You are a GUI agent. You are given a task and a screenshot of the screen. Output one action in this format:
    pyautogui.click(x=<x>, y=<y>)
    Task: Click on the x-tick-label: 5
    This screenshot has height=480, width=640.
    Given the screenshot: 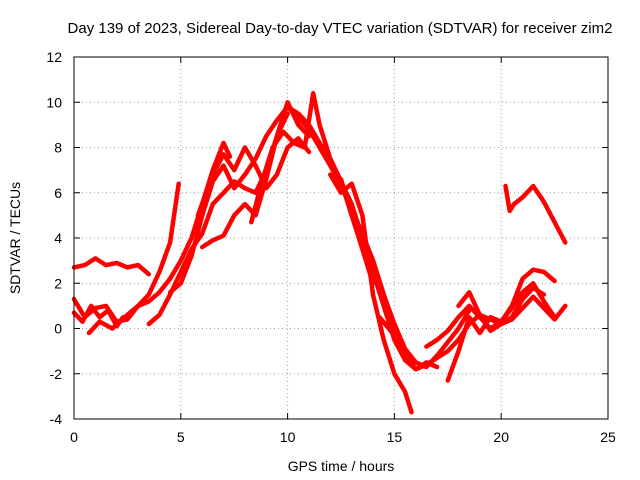 What is the action you would take?
    pyautogui.click(x=181, y=437)
    